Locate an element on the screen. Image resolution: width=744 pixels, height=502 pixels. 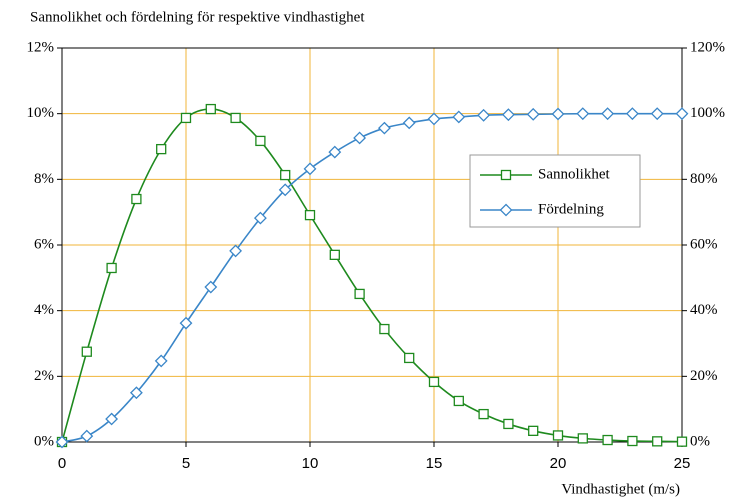
y-tick-label: 2% is located at coordinates (44, 376).